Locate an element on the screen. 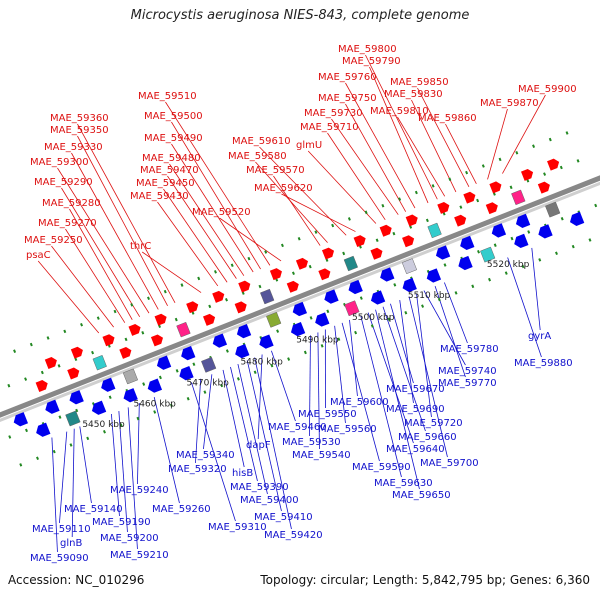 The width and height of the screenshot is (600, 600). scale-tick-label: 5480 kbp is located at coordinates (261, 362).